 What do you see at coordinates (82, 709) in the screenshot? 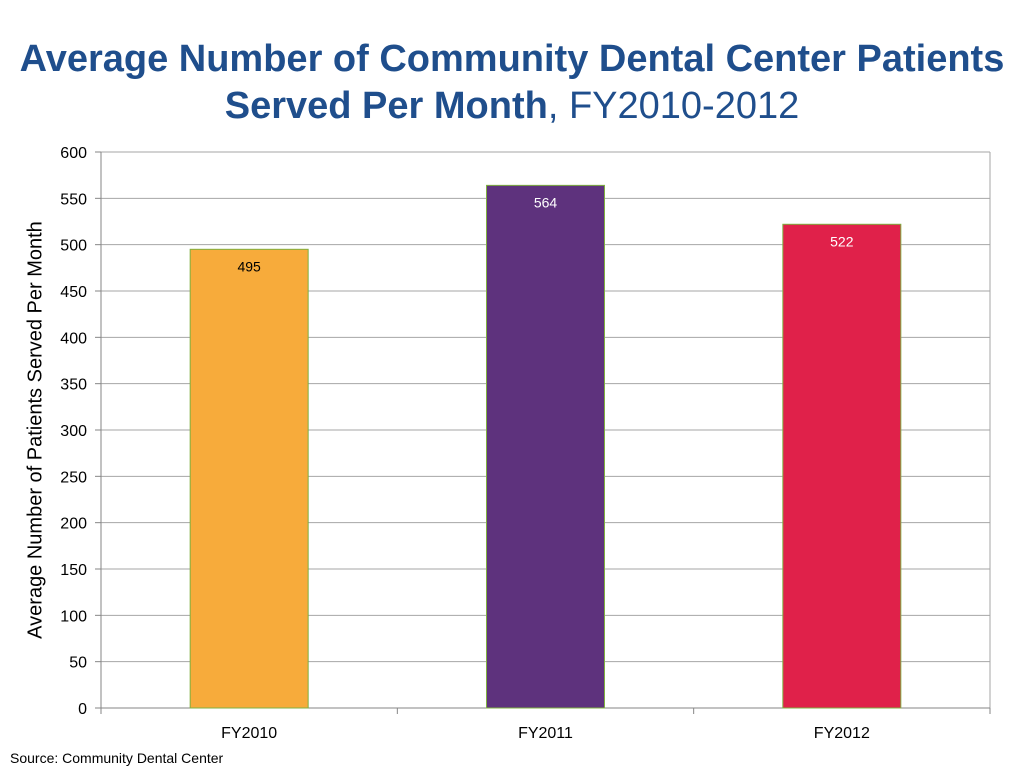
I see `y-tick-label: 0` at bounding box center [82, 709].